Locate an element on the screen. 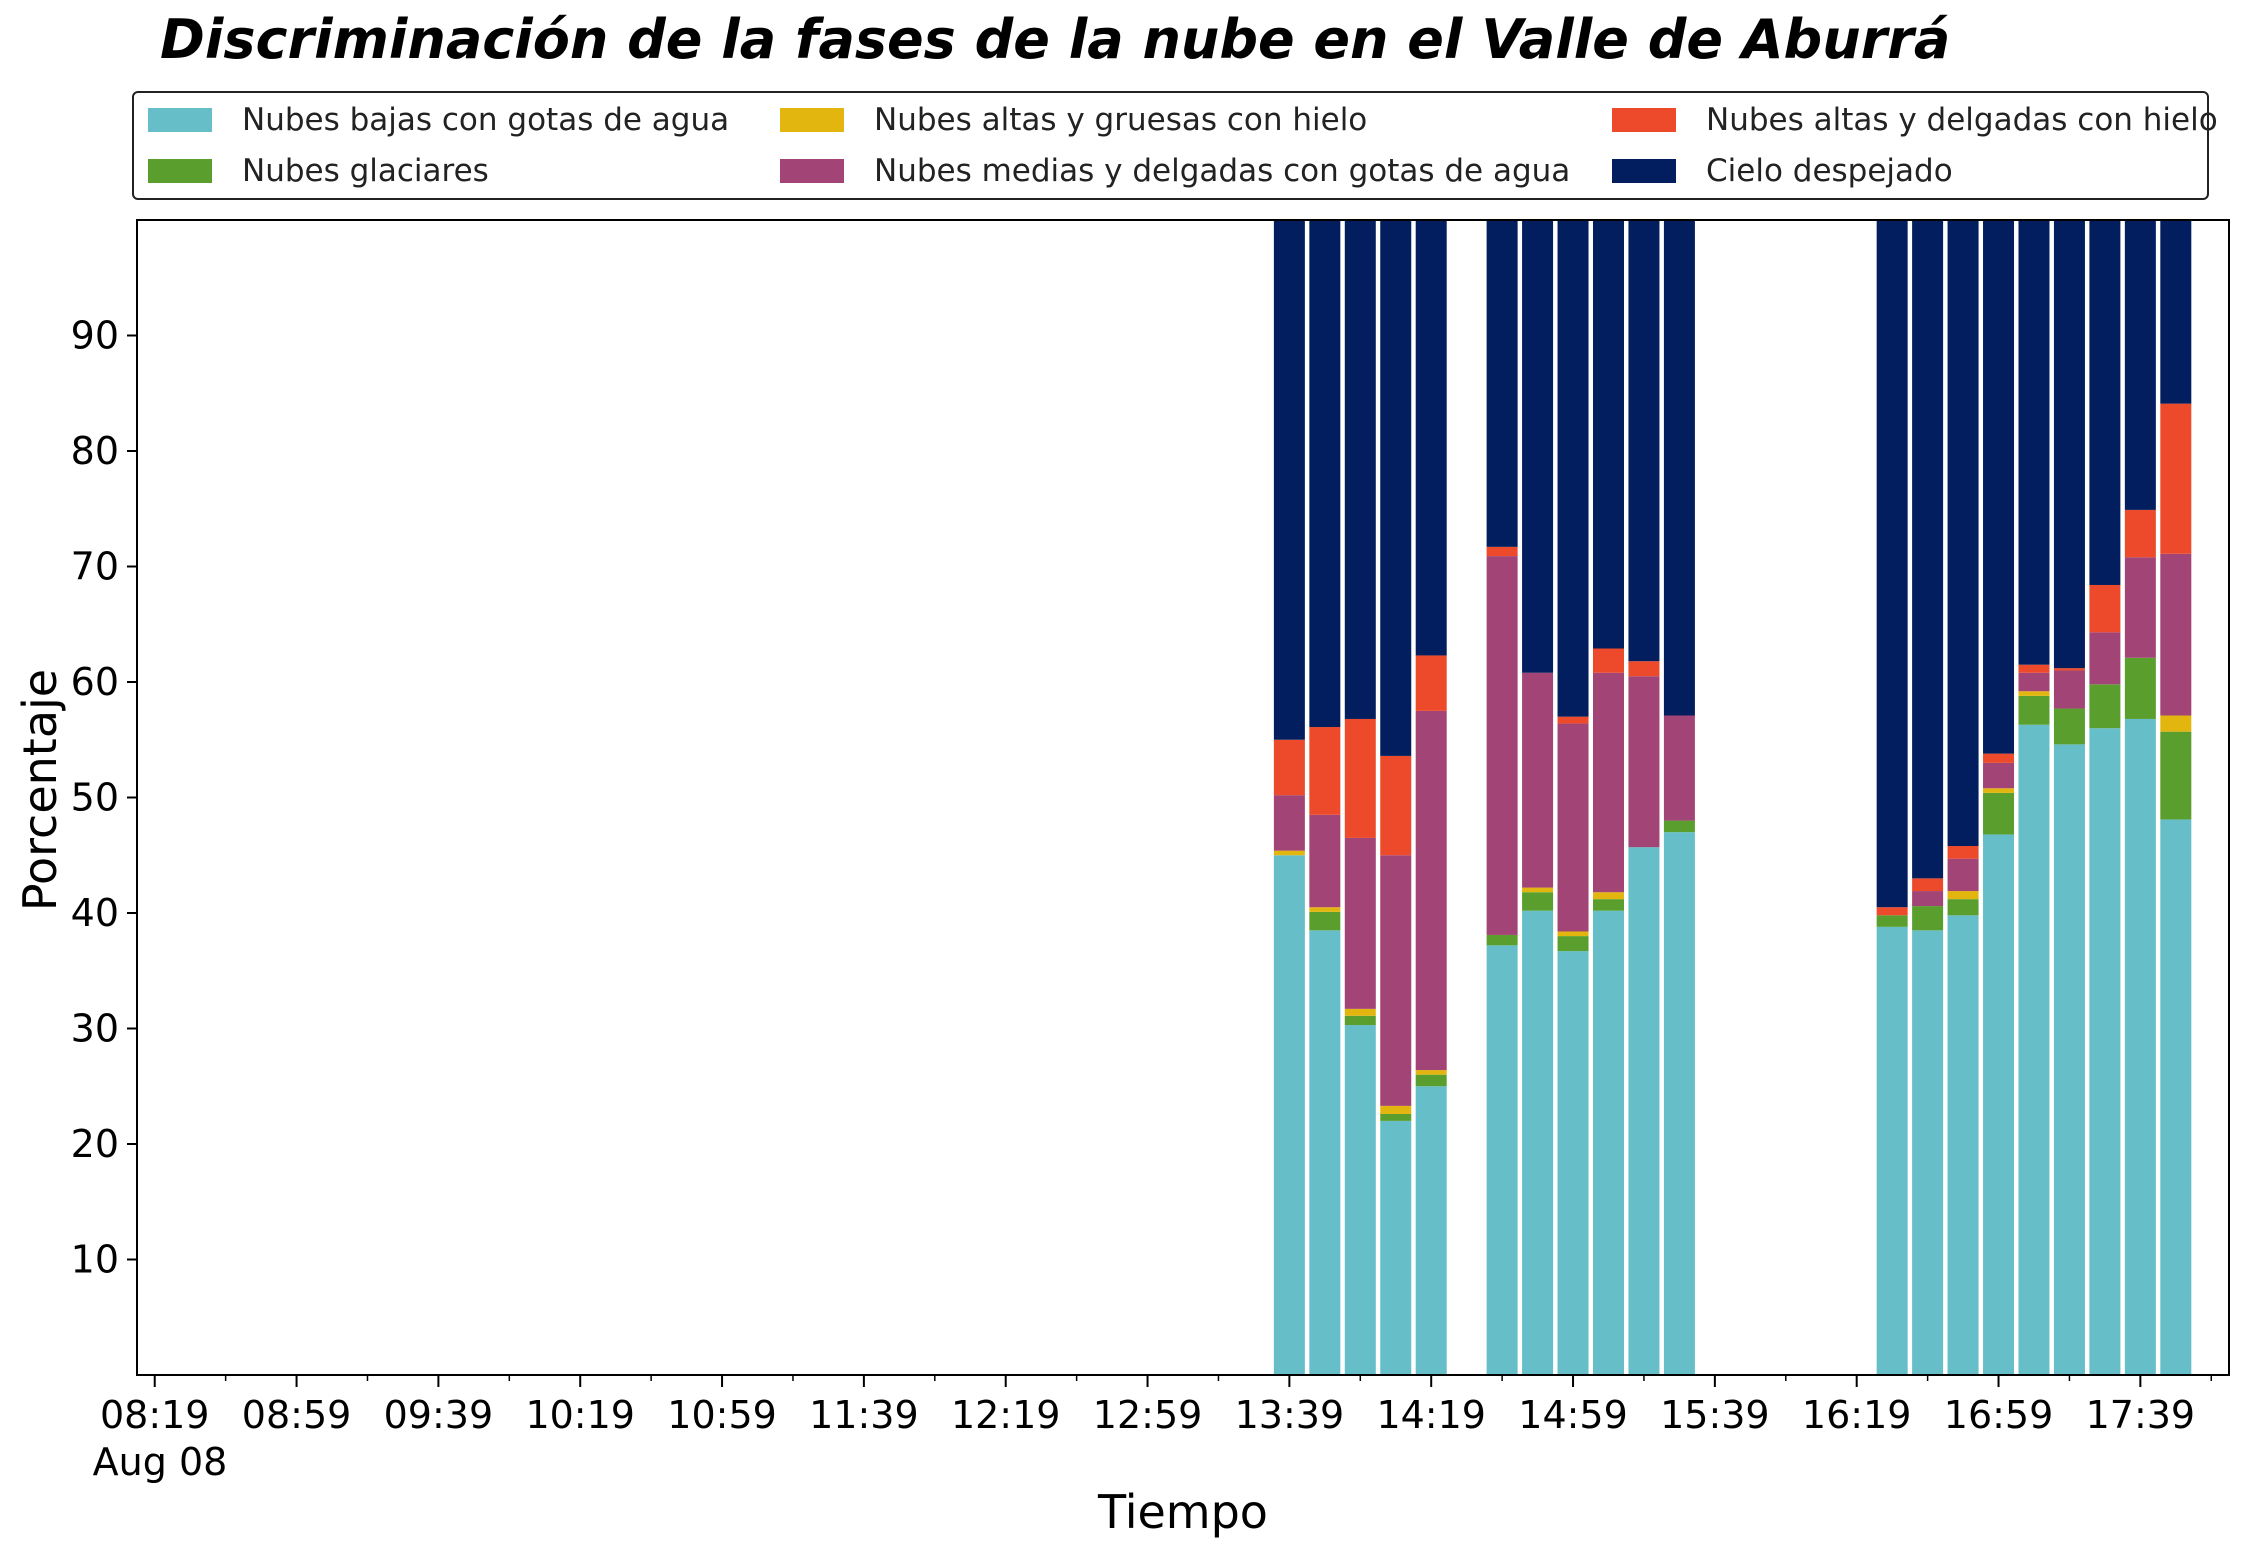  x-tick-label: 16:19 is located at coordinates (1857, 1415).